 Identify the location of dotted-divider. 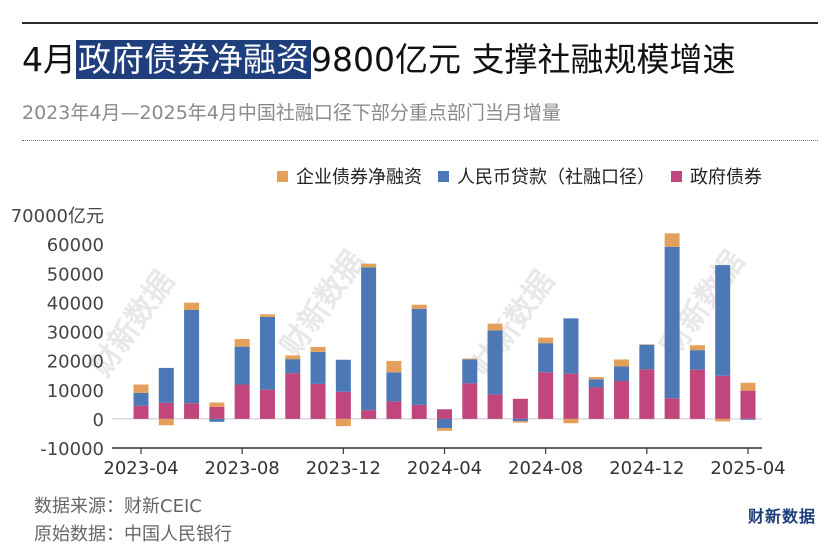
(420, 140).